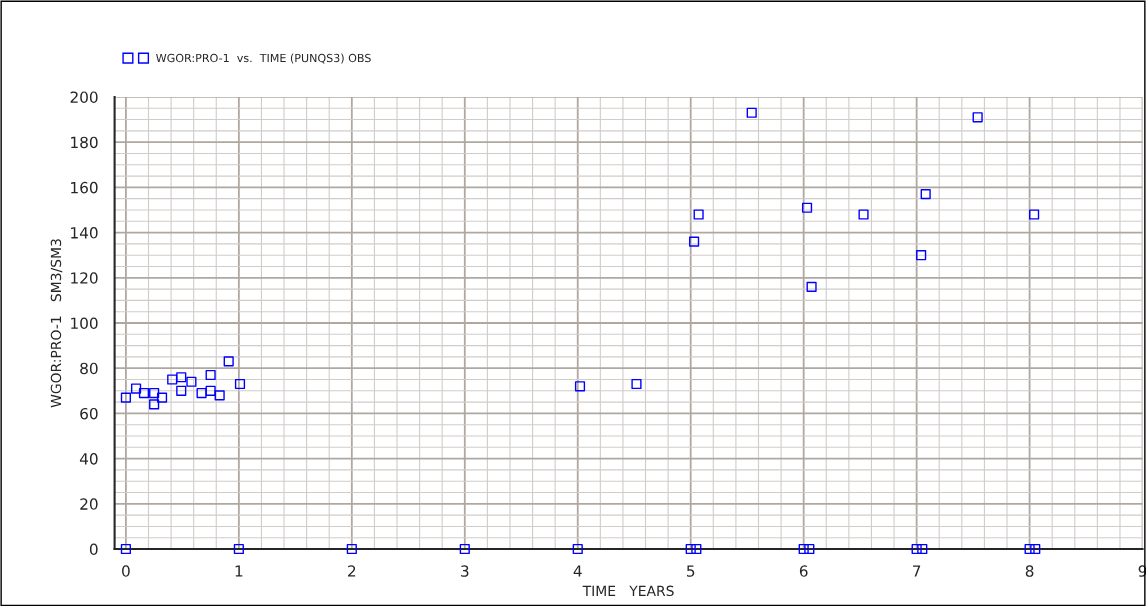 The width and height of the screenshot is (1146, 606). I want to click on x-tick-label: 5, so click(691, 571).